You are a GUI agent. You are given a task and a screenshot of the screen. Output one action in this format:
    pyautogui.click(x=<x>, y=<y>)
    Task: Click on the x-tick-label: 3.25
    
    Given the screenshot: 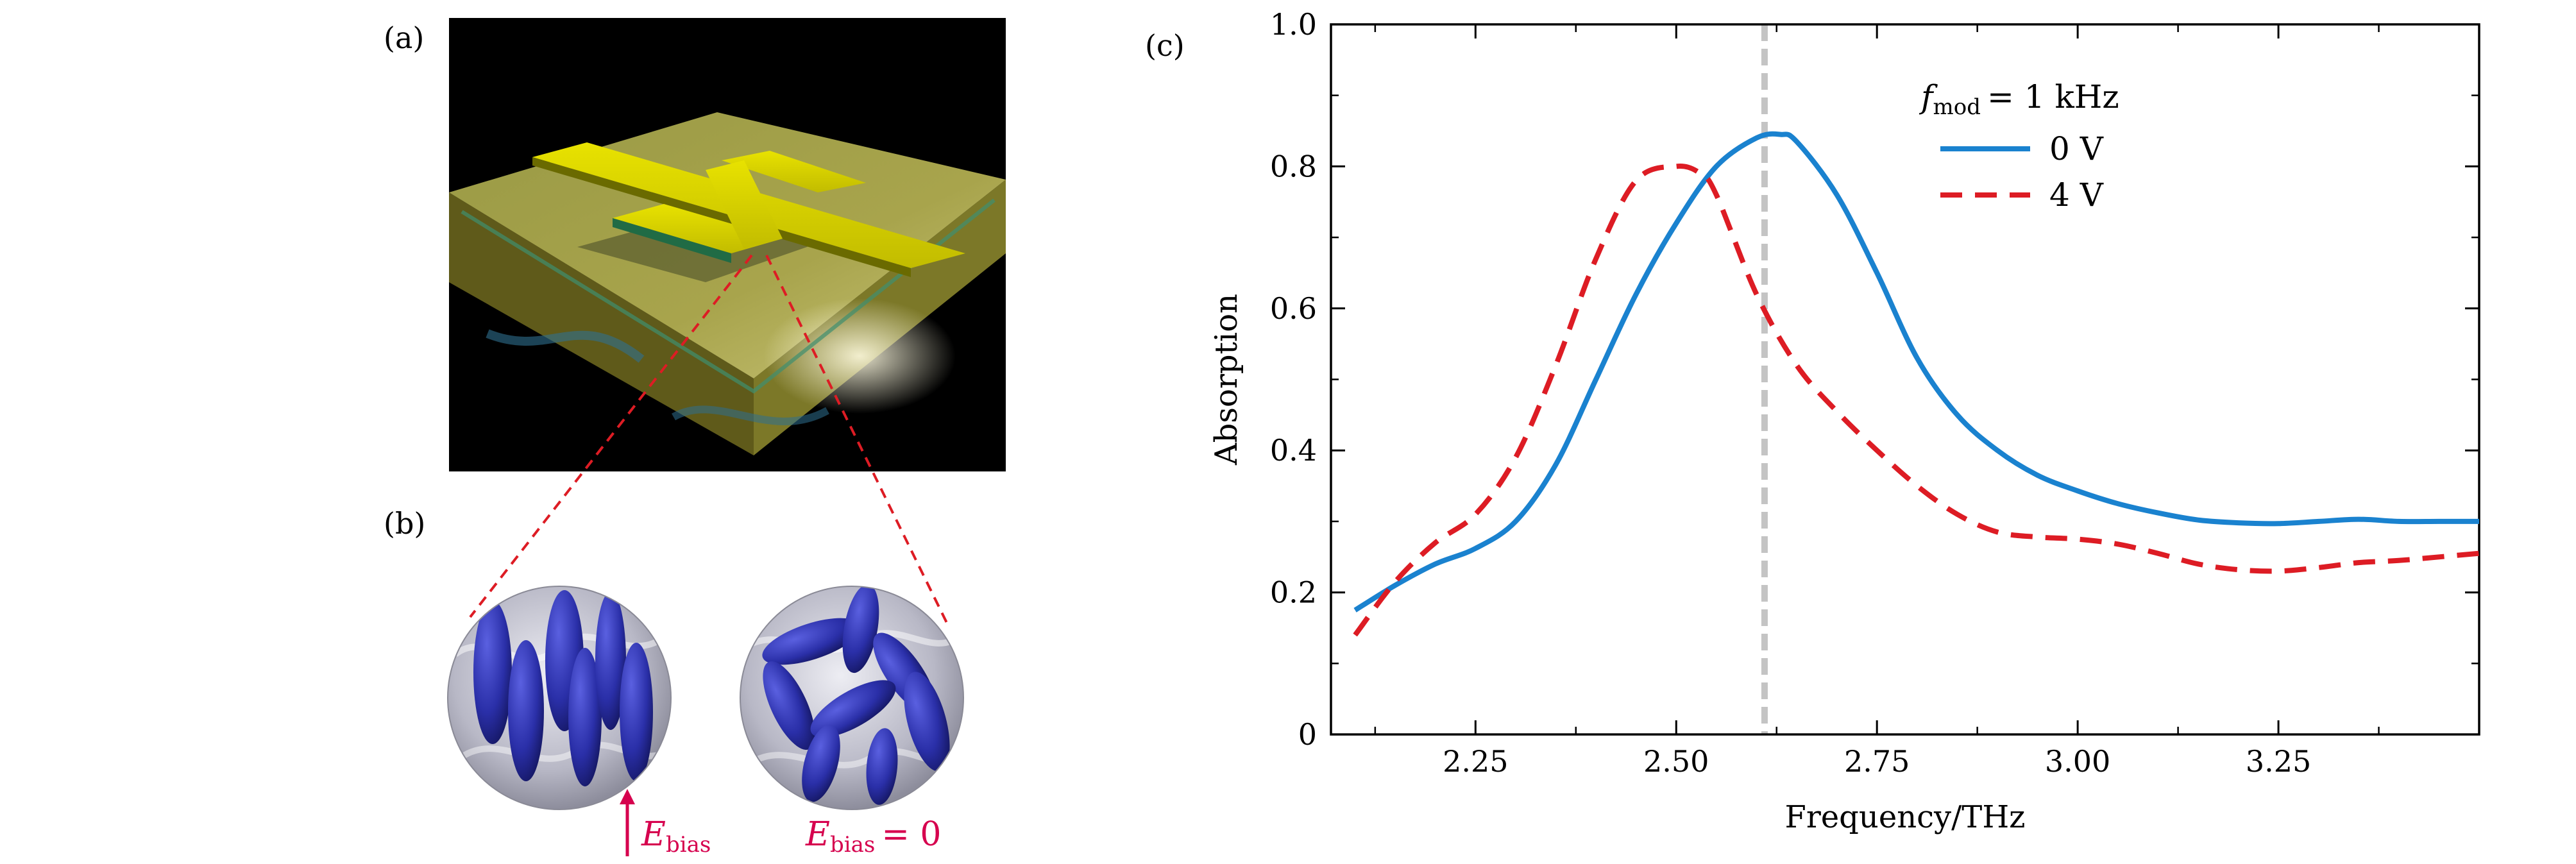 What is the action you would take?
    pyautogui.click(x=2278, y=761)
    